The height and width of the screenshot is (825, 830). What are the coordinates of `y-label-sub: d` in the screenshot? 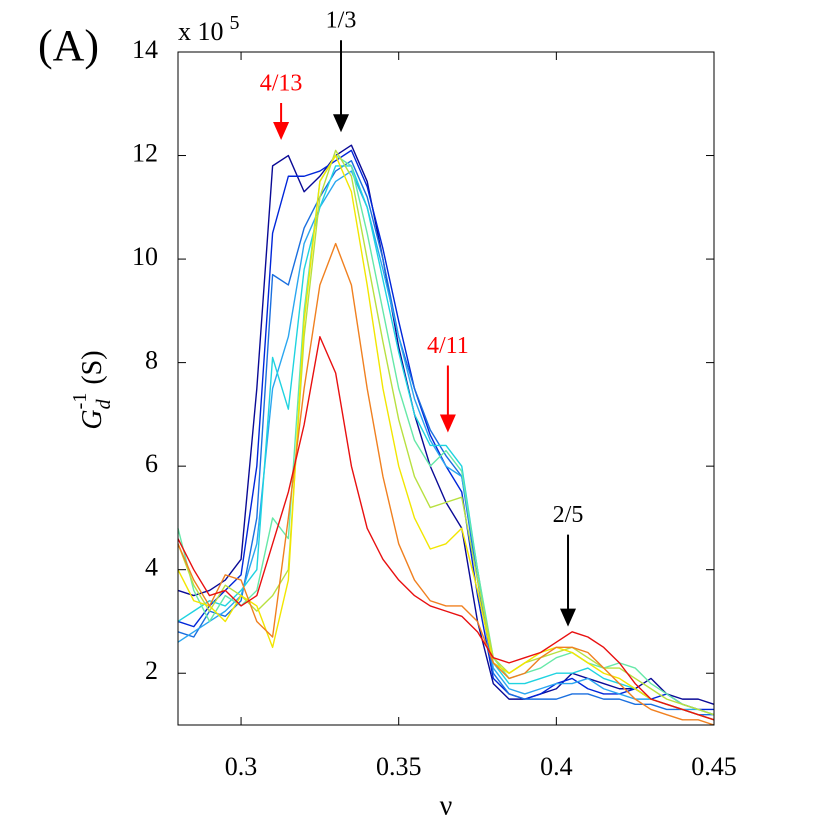 It's located at (104, 403).